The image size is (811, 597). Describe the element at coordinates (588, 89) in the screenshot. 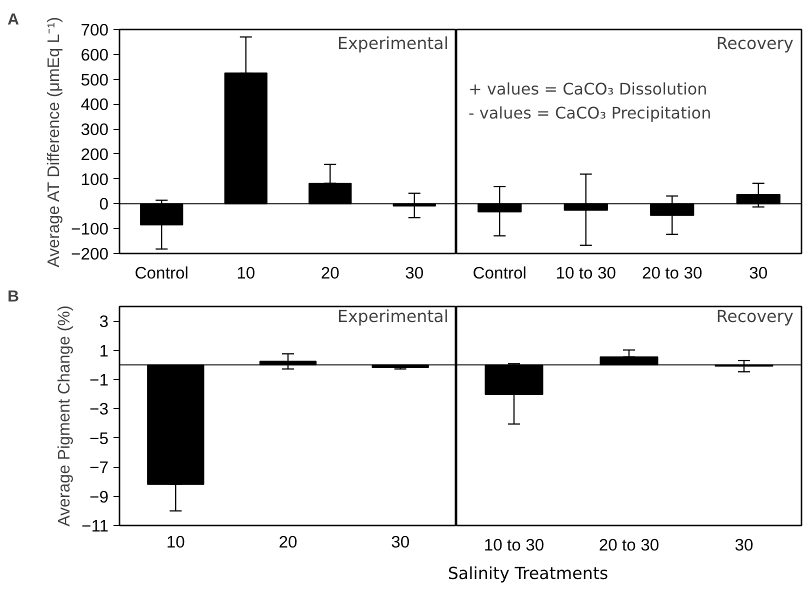

I see `annotation: + values = CaCO₃ Dissolution` at that location.